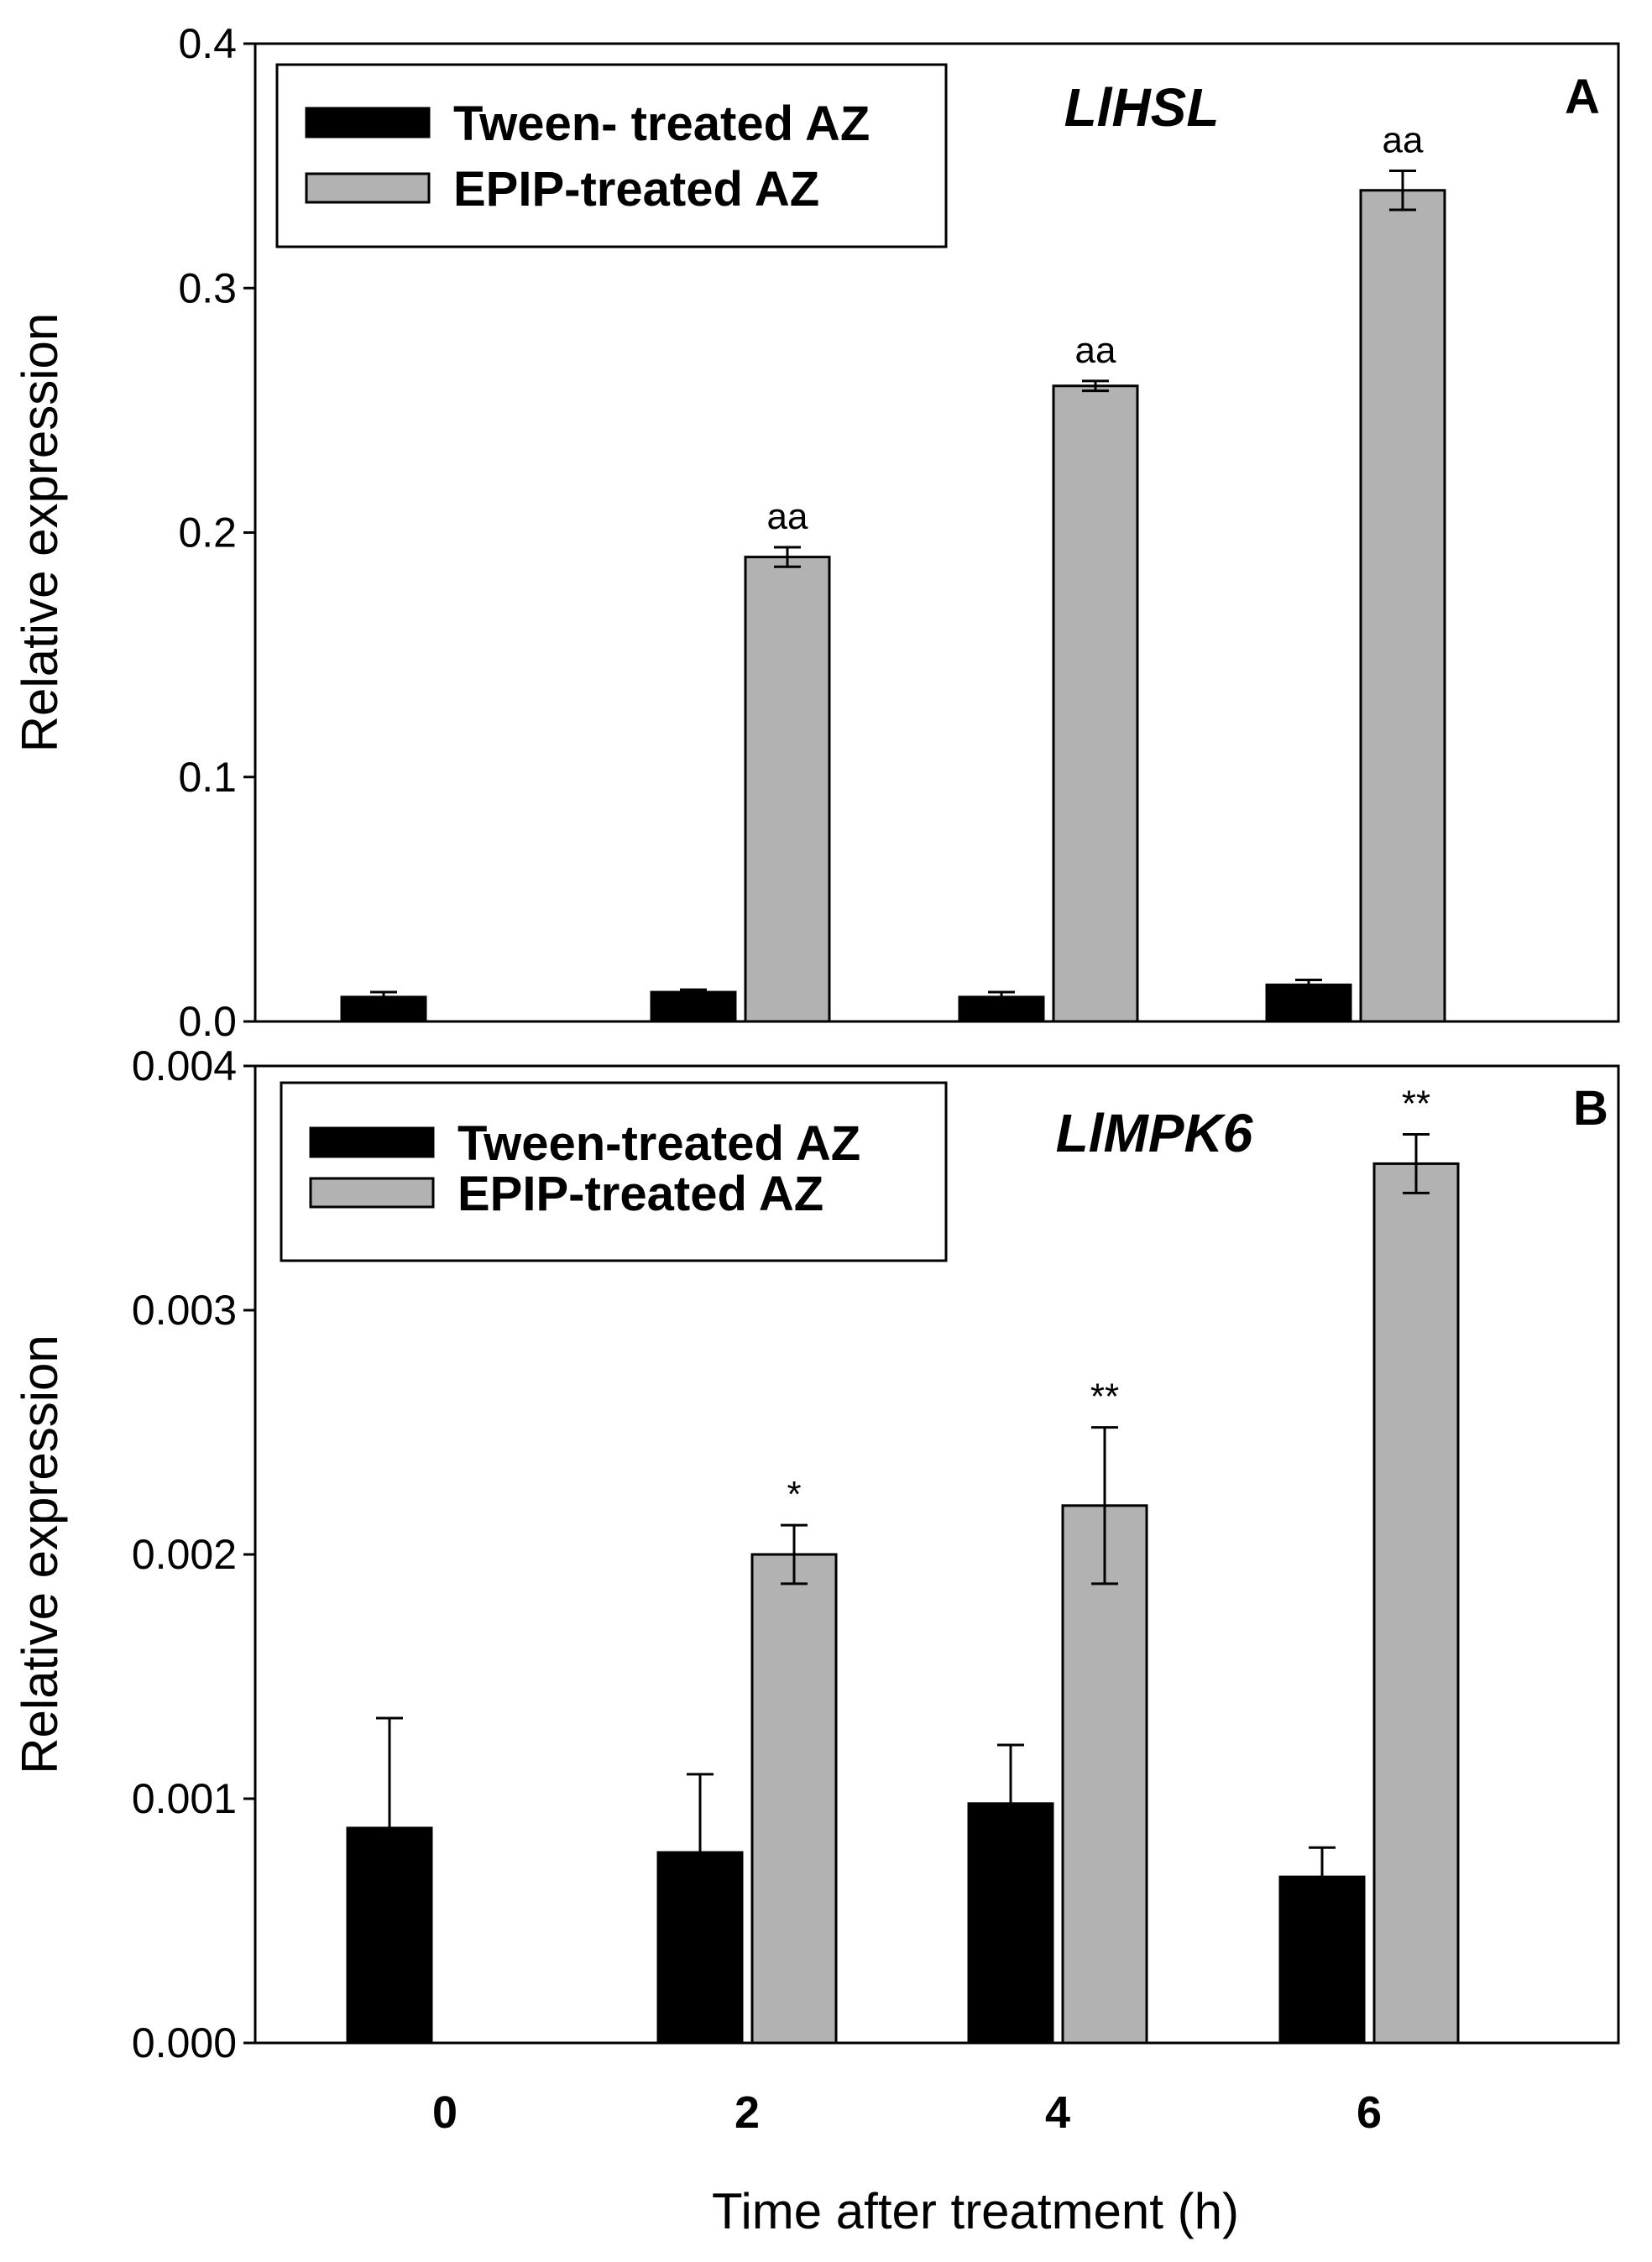  I want to click on legend-box-A, so click(611, 156).